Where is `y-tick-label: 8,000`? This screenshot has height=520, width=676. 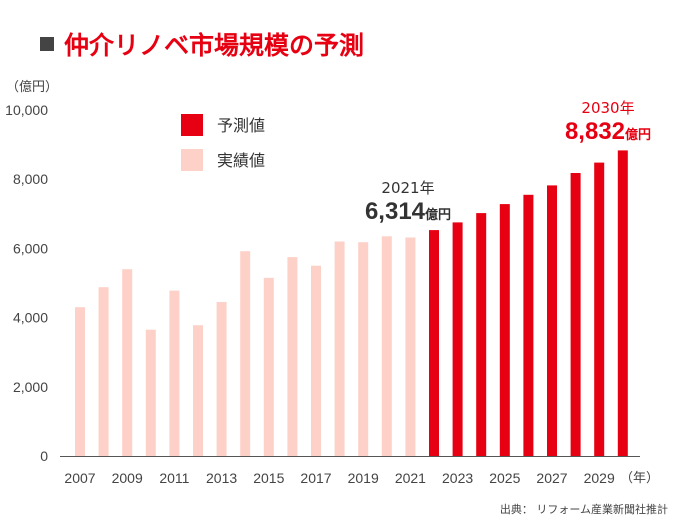
y-tick-label: 8,000 is located at coordinates (30, 179).